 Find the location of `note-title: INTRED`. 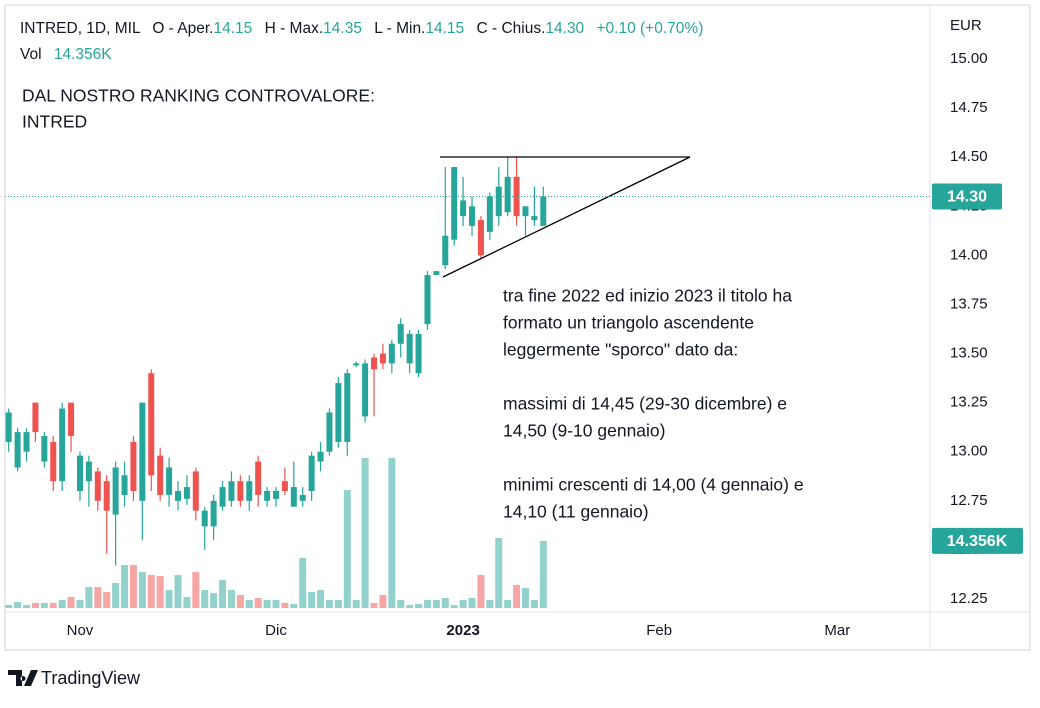

note-title: INTRED is located at coordinates (54, 122).